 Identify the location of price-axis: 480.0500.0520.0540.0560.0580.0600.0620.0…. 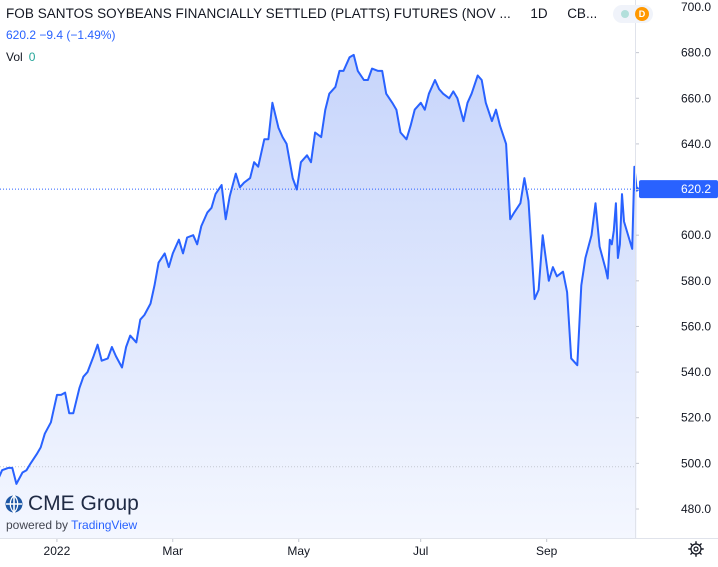
(676, 258).